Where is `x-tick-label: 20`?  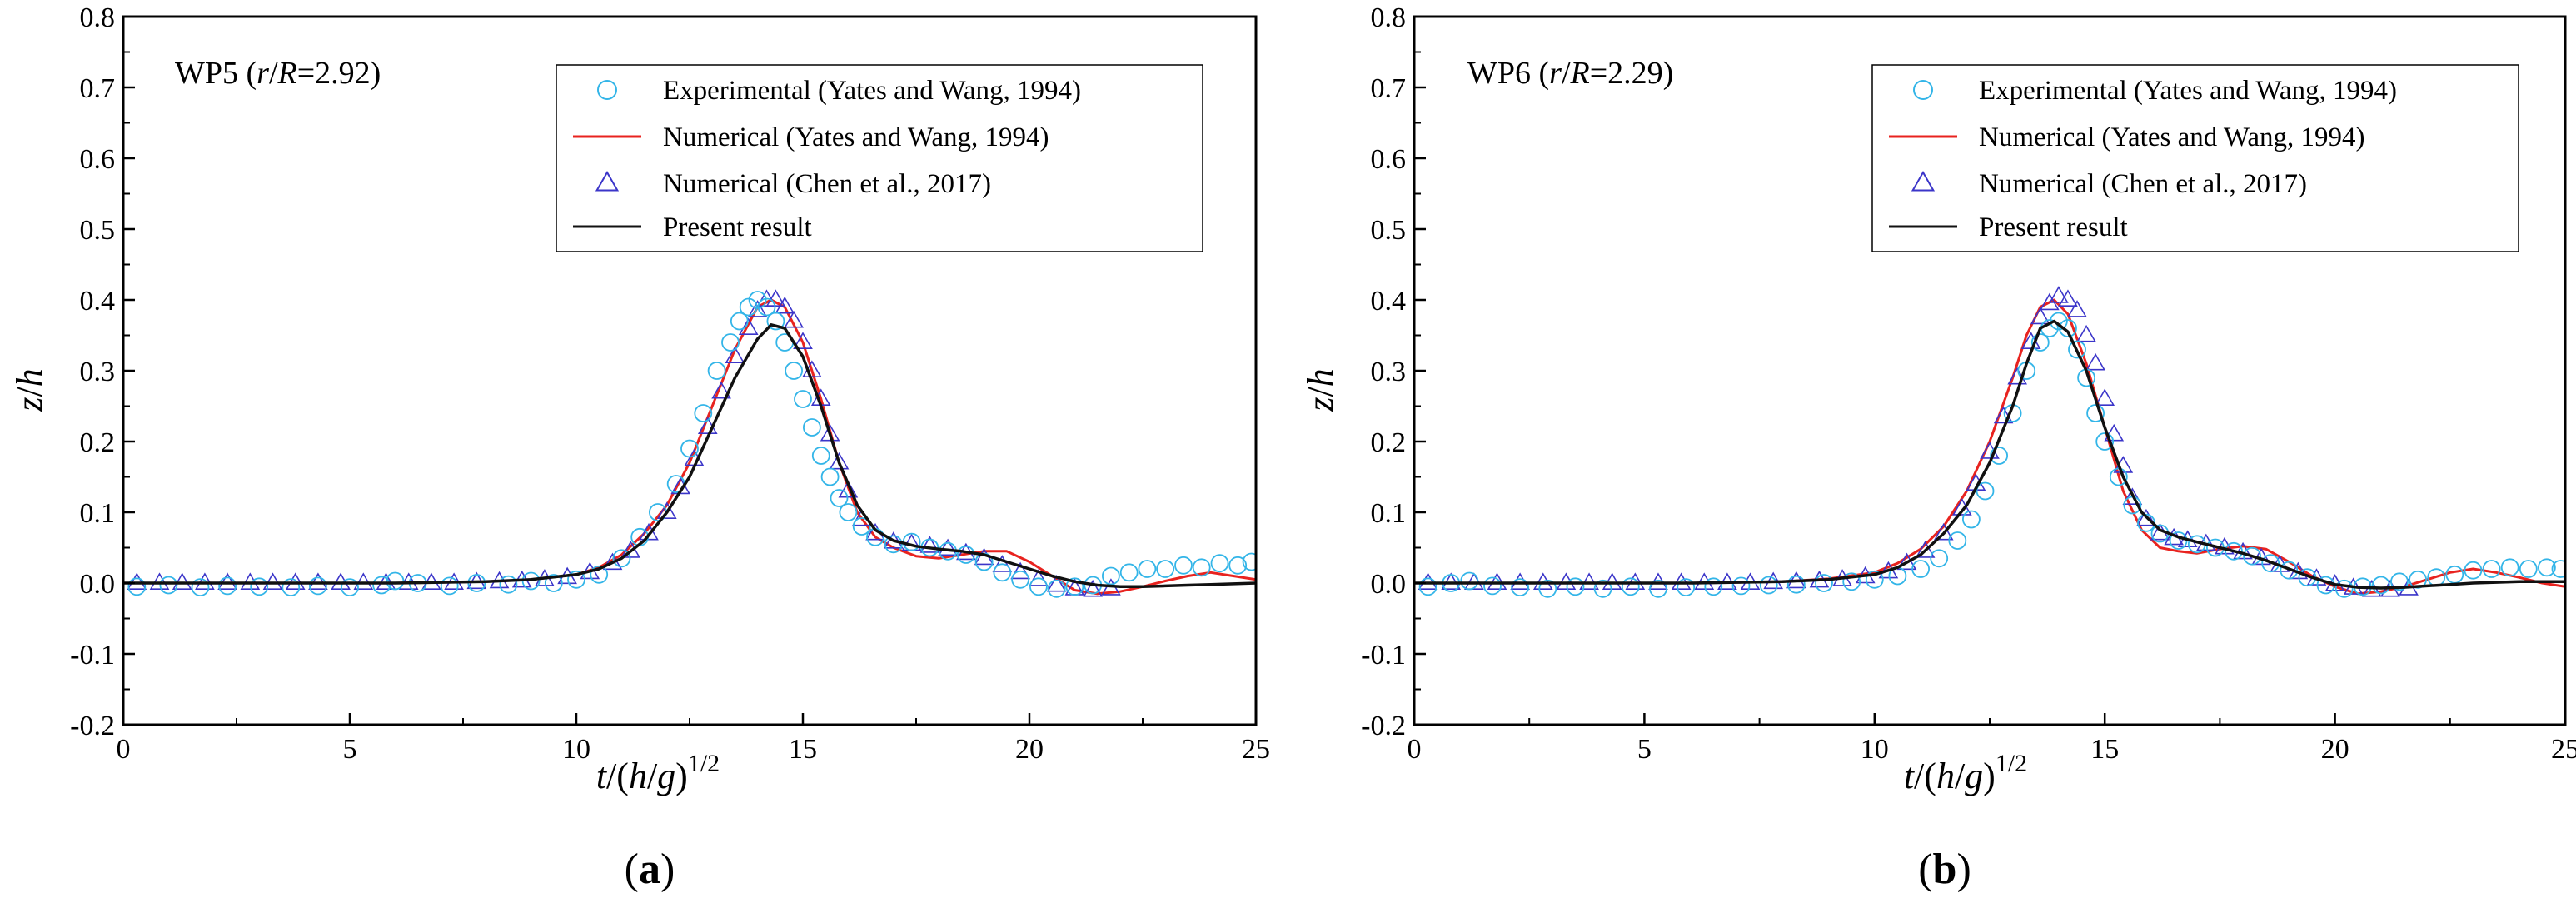 x-tick-label: 20 is located at coordinates (1029, 749).